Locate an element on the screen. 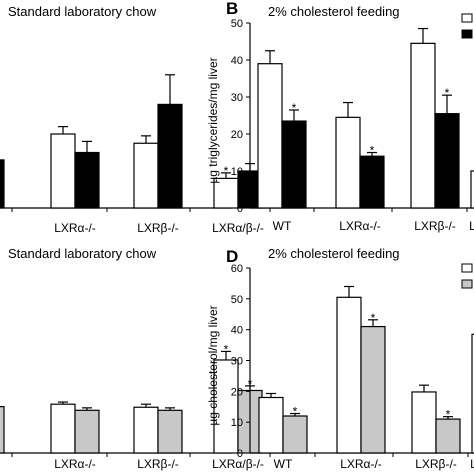  panel-letter: B is located at coordinates (232, 9).